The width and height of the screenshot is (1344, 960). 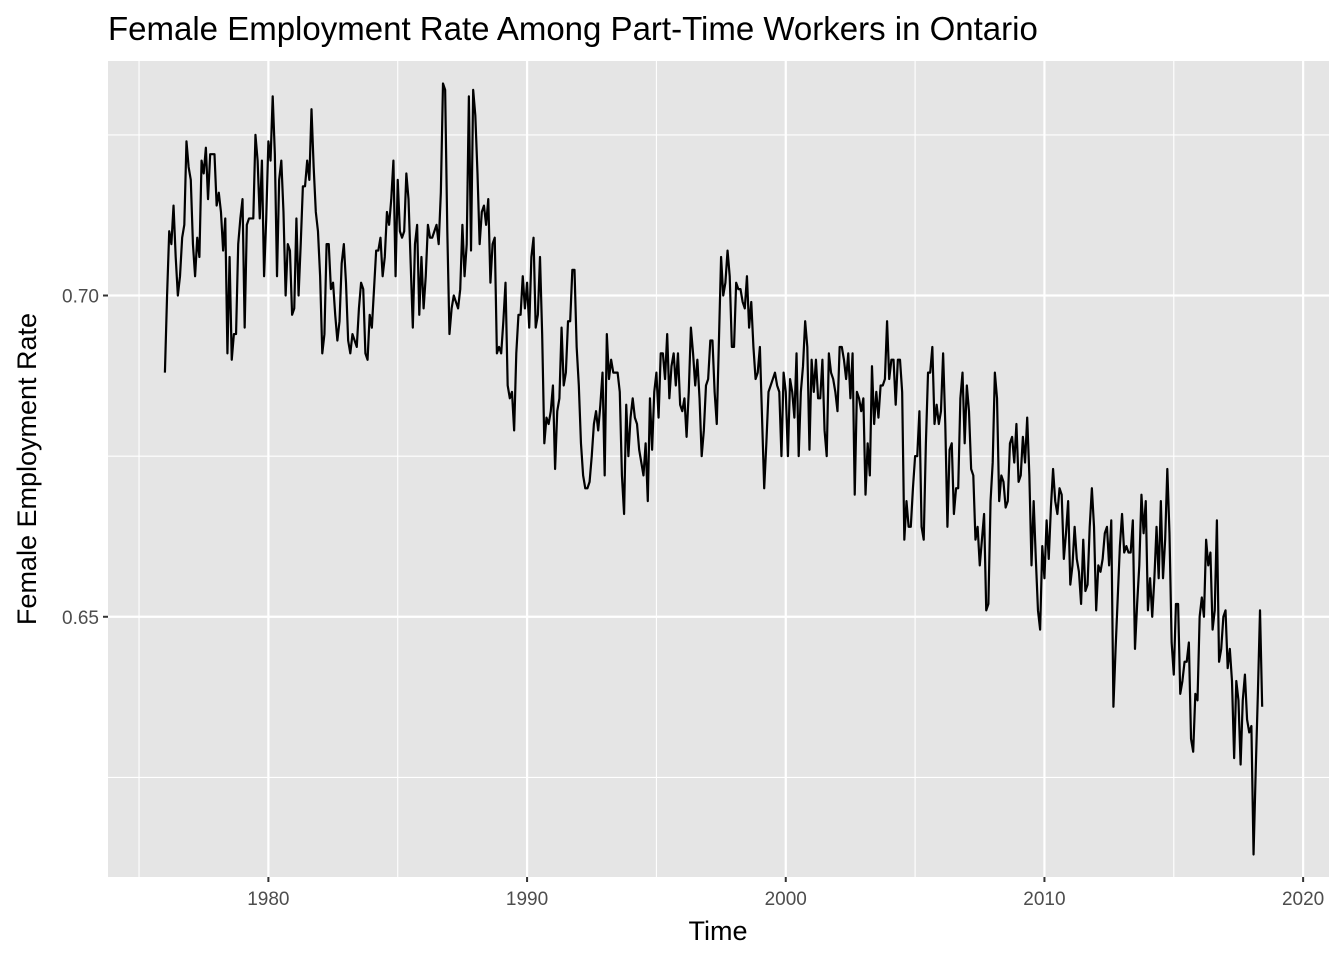 I want to click on x-axis: 1980 1990 2000 2010 2020, so click(x=785, y=893).